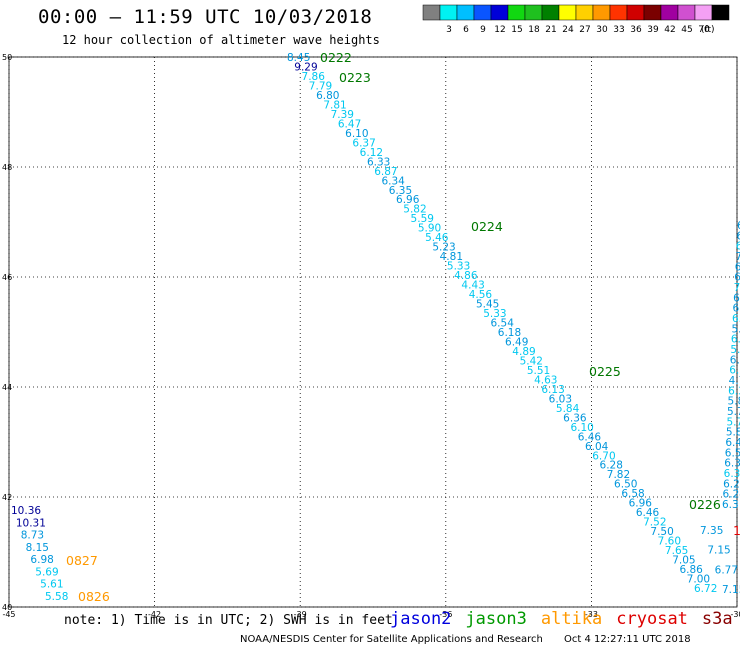 This screenshot has width=740, height=650. I want to click on legend-jason3: jason3, so click(496, 619).